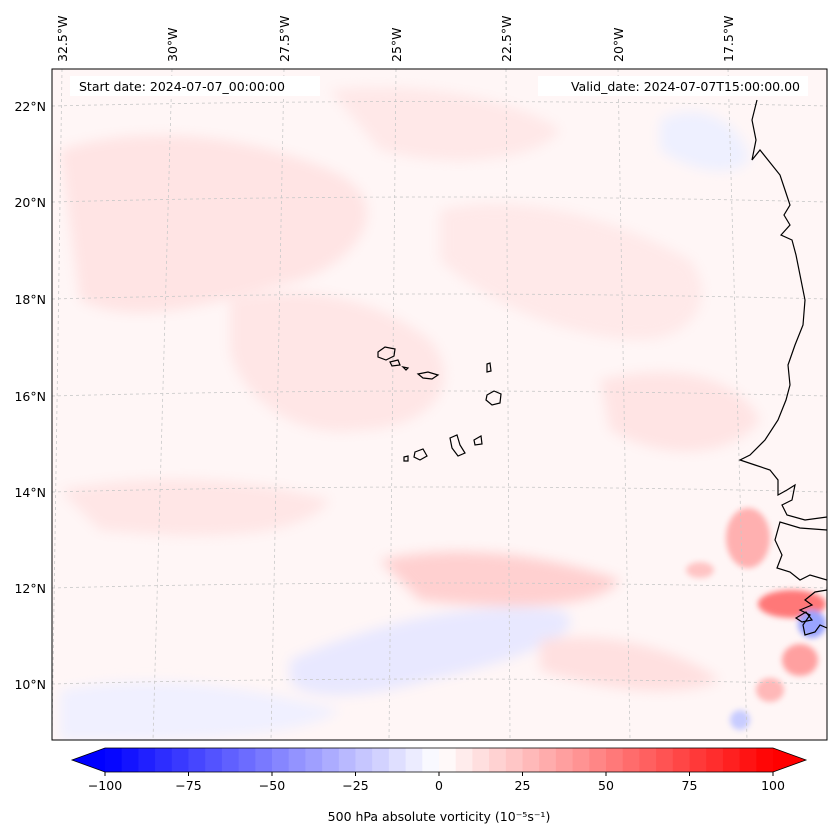 The height and width of the screenshot is (839, 837). I want to click on colorbar-tick-label: −25, so click(355, 785).